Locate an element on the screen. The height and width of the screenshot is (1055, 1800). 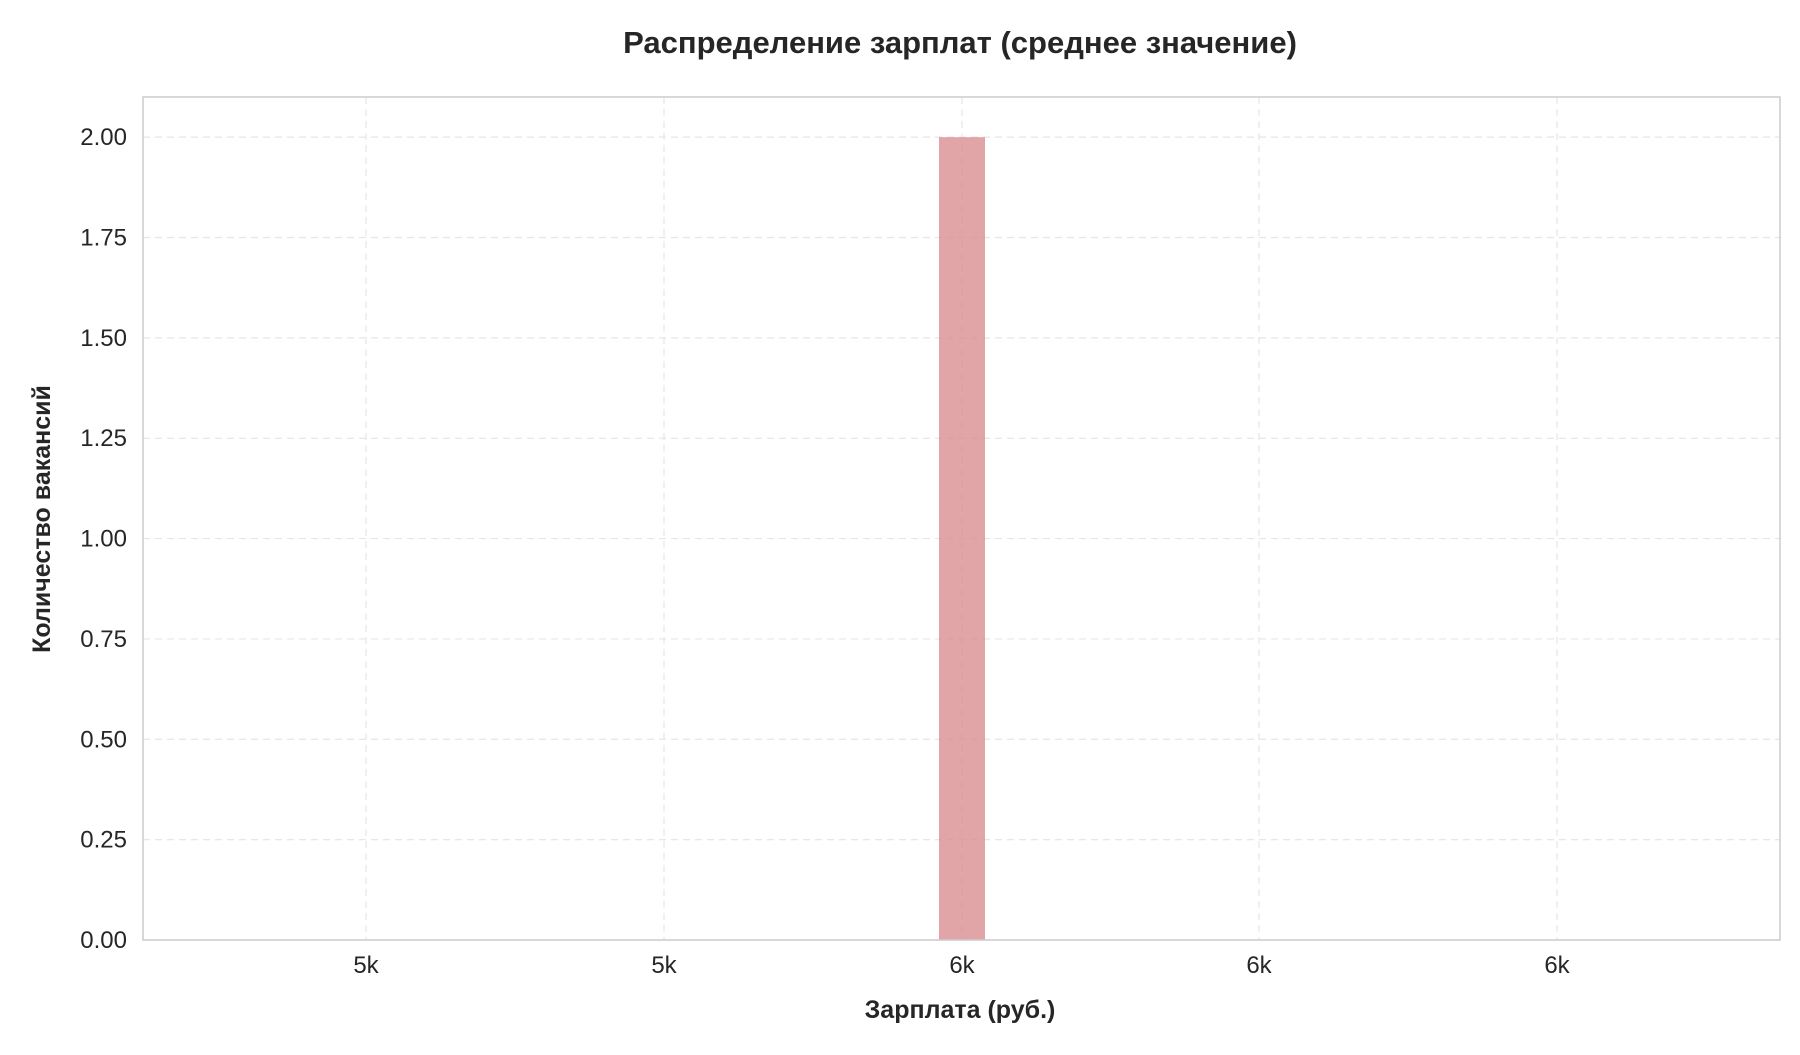
y-tick-label: 2.00 is located at coordinates (103, 137).